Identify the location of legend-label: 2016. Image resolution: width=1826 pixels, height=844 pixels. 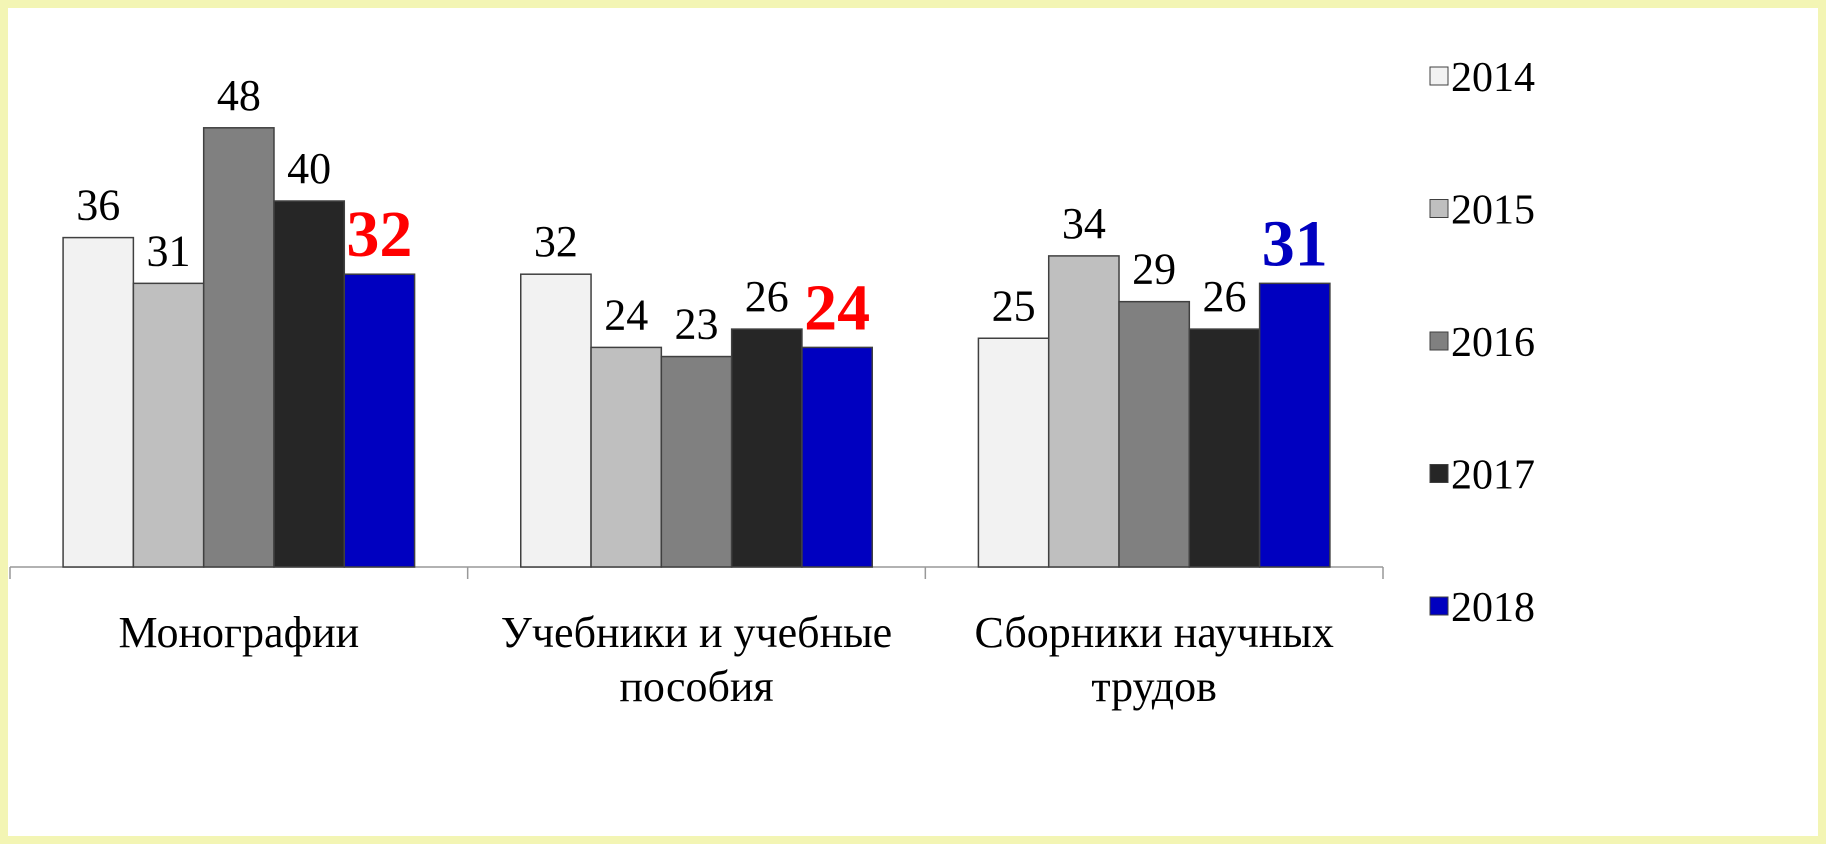
(1493, 343).